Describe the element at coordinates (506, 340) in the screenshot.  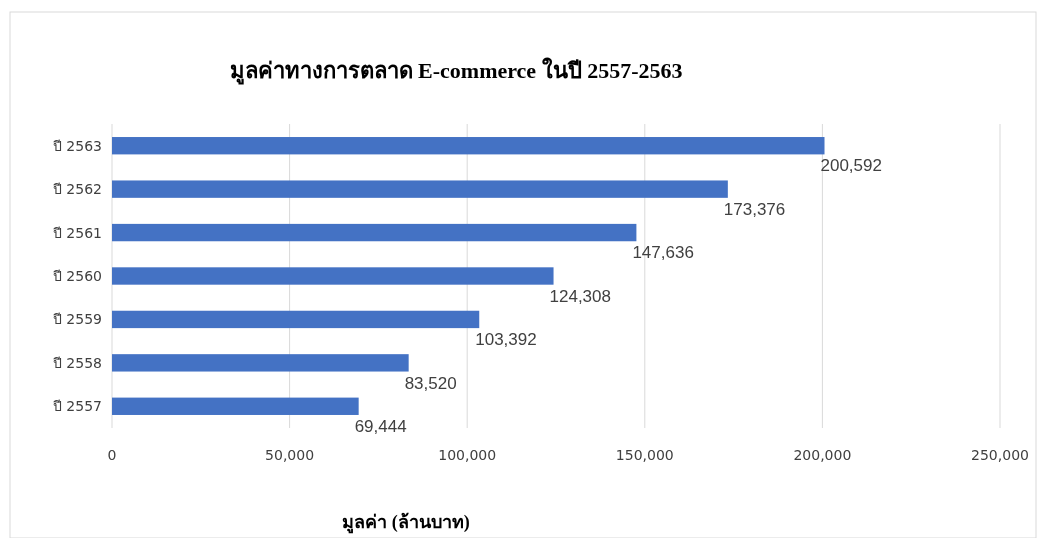
I see `data-label: 103,392` at that location.